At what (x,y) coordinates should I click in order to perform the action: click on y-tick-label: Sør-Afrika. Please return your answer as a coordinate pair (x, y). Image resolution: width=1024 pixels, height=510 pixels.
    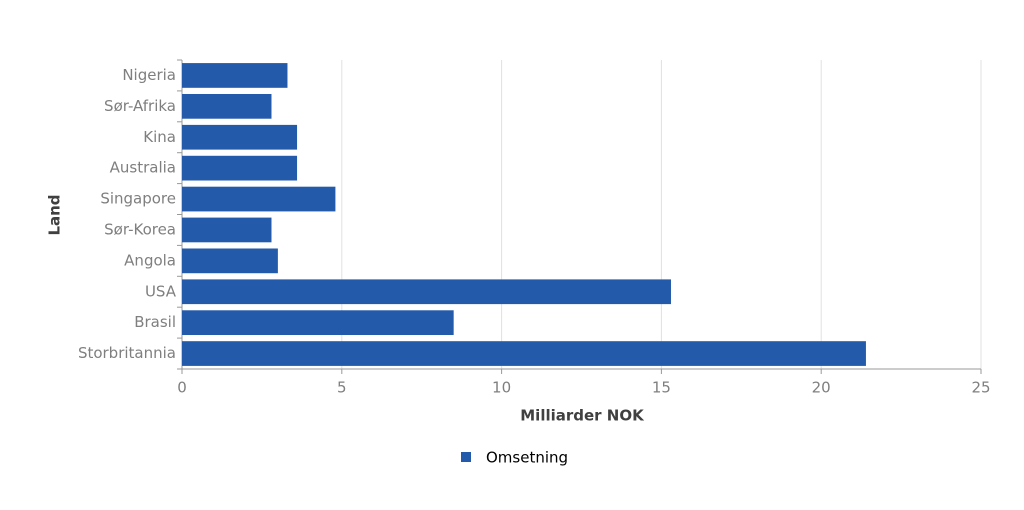
    Looking at the image, I should click on (140, 106).